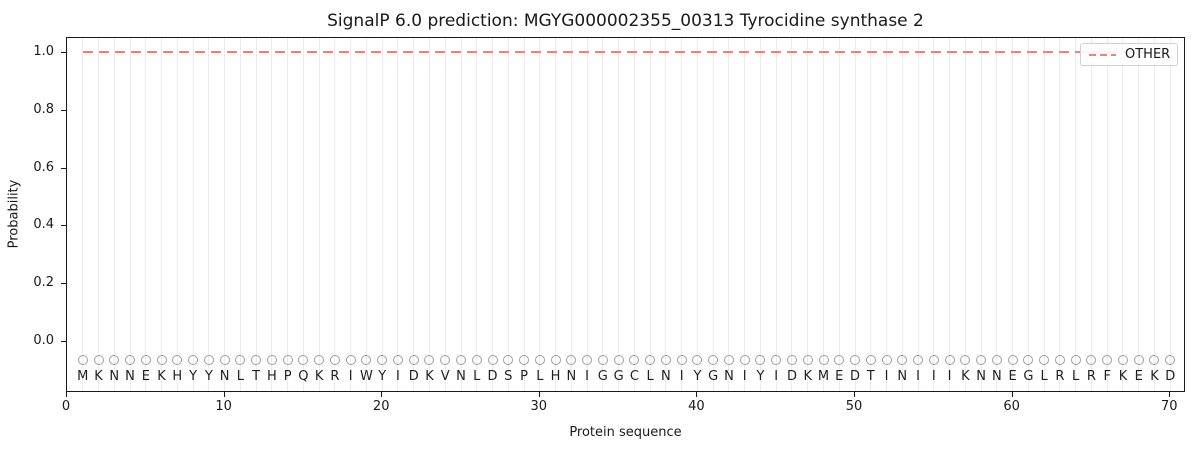 The image size is (1200, 450). Describe the element at coordinates (43, 167) in the screenshot. I see `y-tick-label: 0.6` at that location.